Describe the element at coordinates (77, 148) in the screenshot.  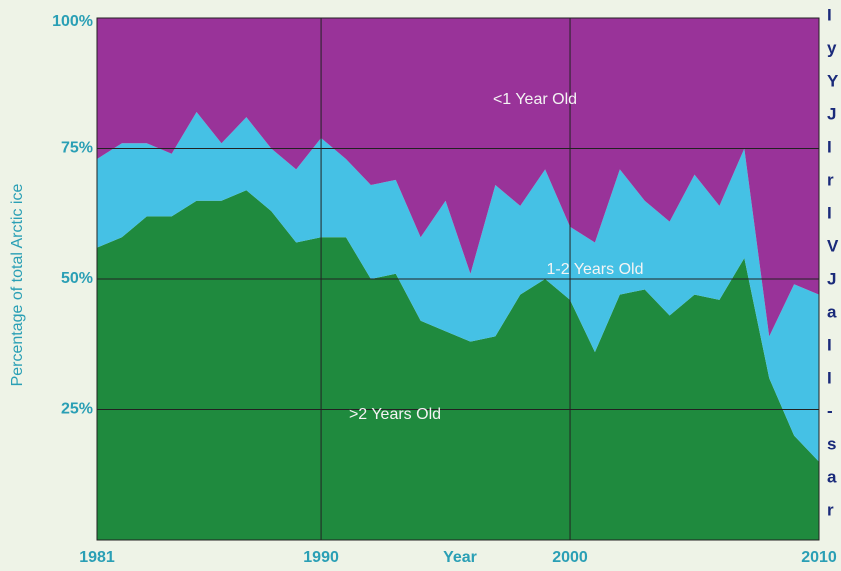
I see `y-tick-label: 75%` at that location.